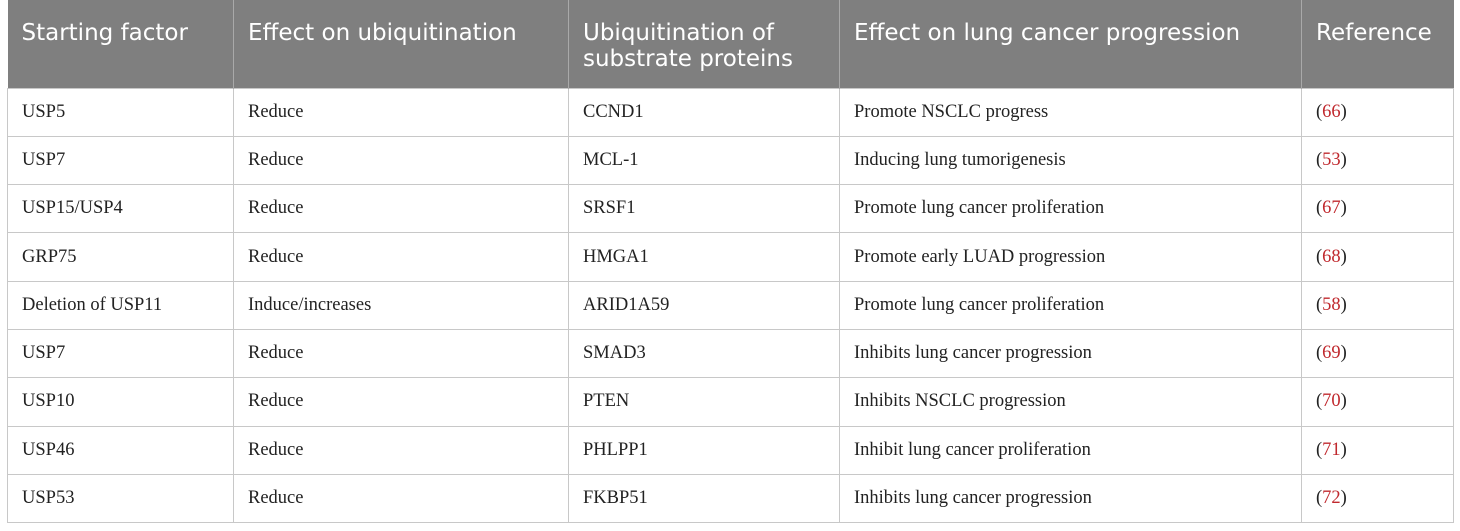 This screenshot has height=531, width=1460. What do you see at coordinates (120, 209) in the screenshot?
I see `cell-factor: USP15/USP4` at bounding box center [120, 209].